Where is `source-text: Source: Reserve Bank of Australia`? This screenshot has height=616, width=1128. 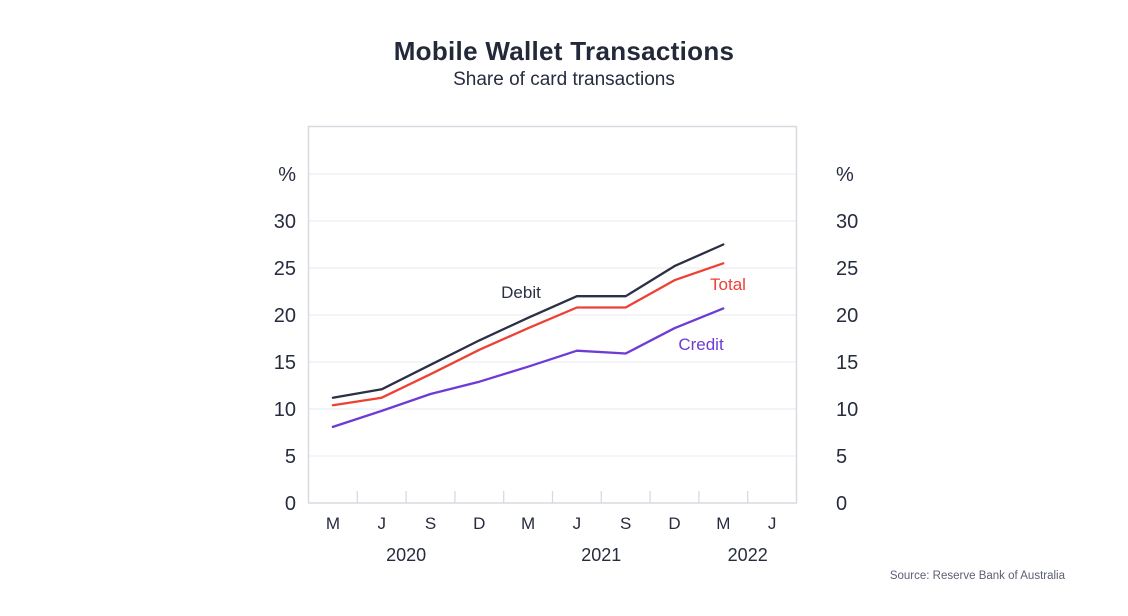
source-text: Source: Reserve Bank of Australia is located at coordinates (977, 576).